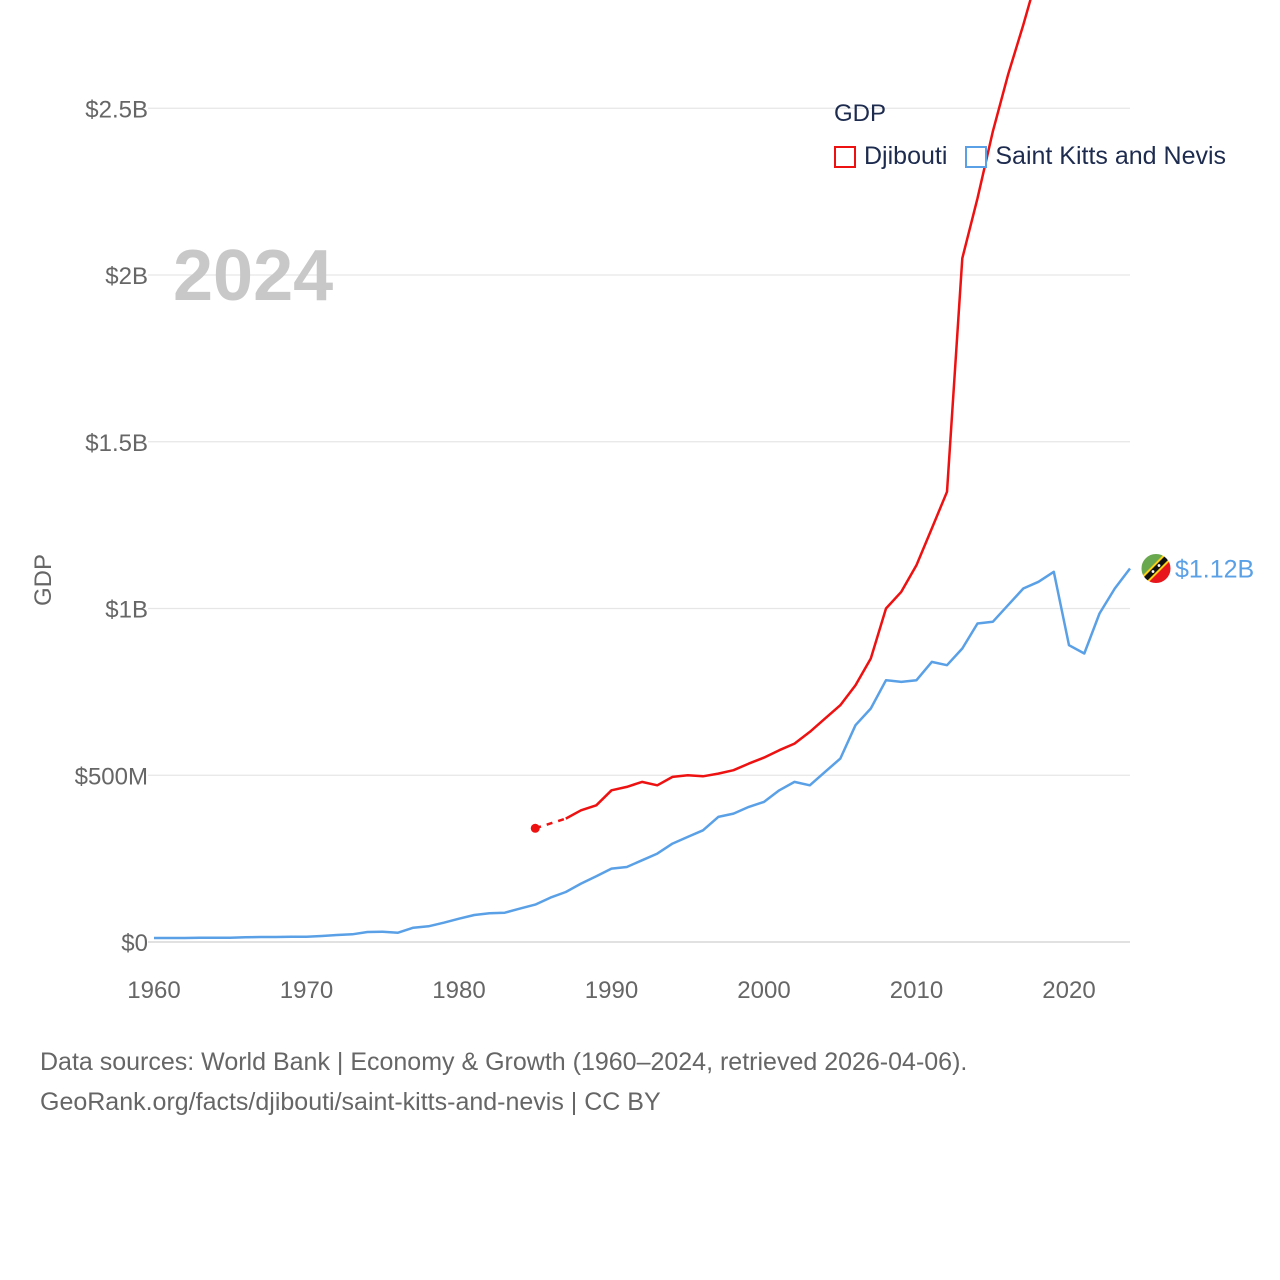  Describe the element at coordinates (976, 156) in the screenshot. I see `legend-swatch-saint-kitts` at that location.